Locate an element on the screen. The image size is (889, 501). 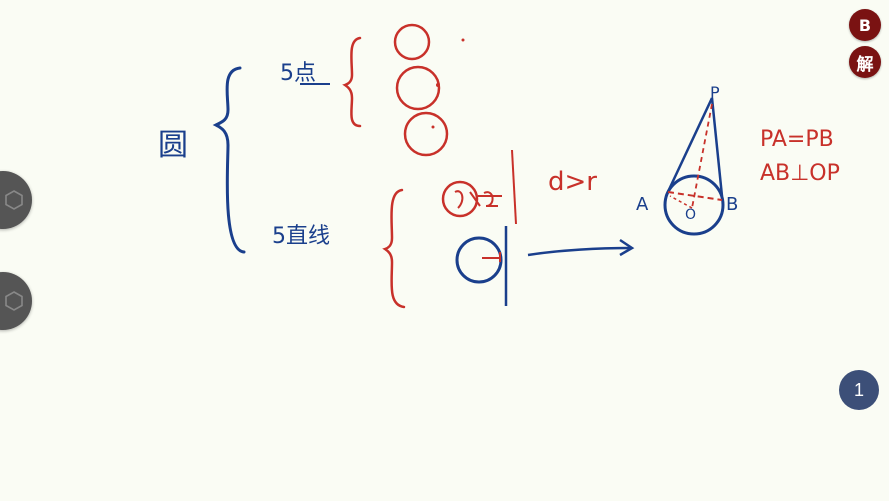
equation-ab-perp-op: AB⊥OP is located at coordinates (800, 173).